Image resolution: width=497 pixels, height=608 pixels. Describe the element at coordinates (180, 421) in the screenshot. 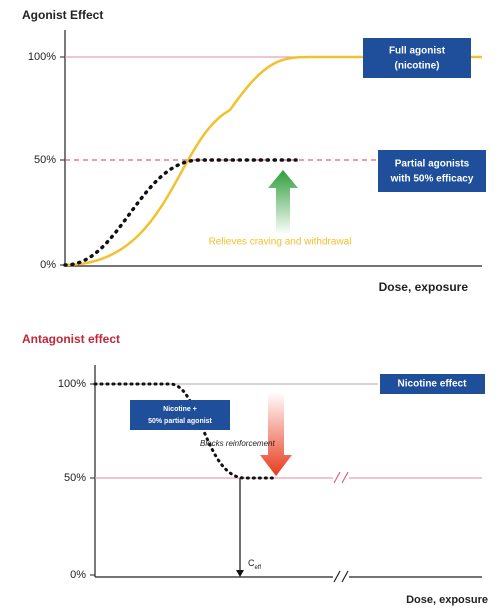

I see `box-text: 50% partial agonist` at that location.